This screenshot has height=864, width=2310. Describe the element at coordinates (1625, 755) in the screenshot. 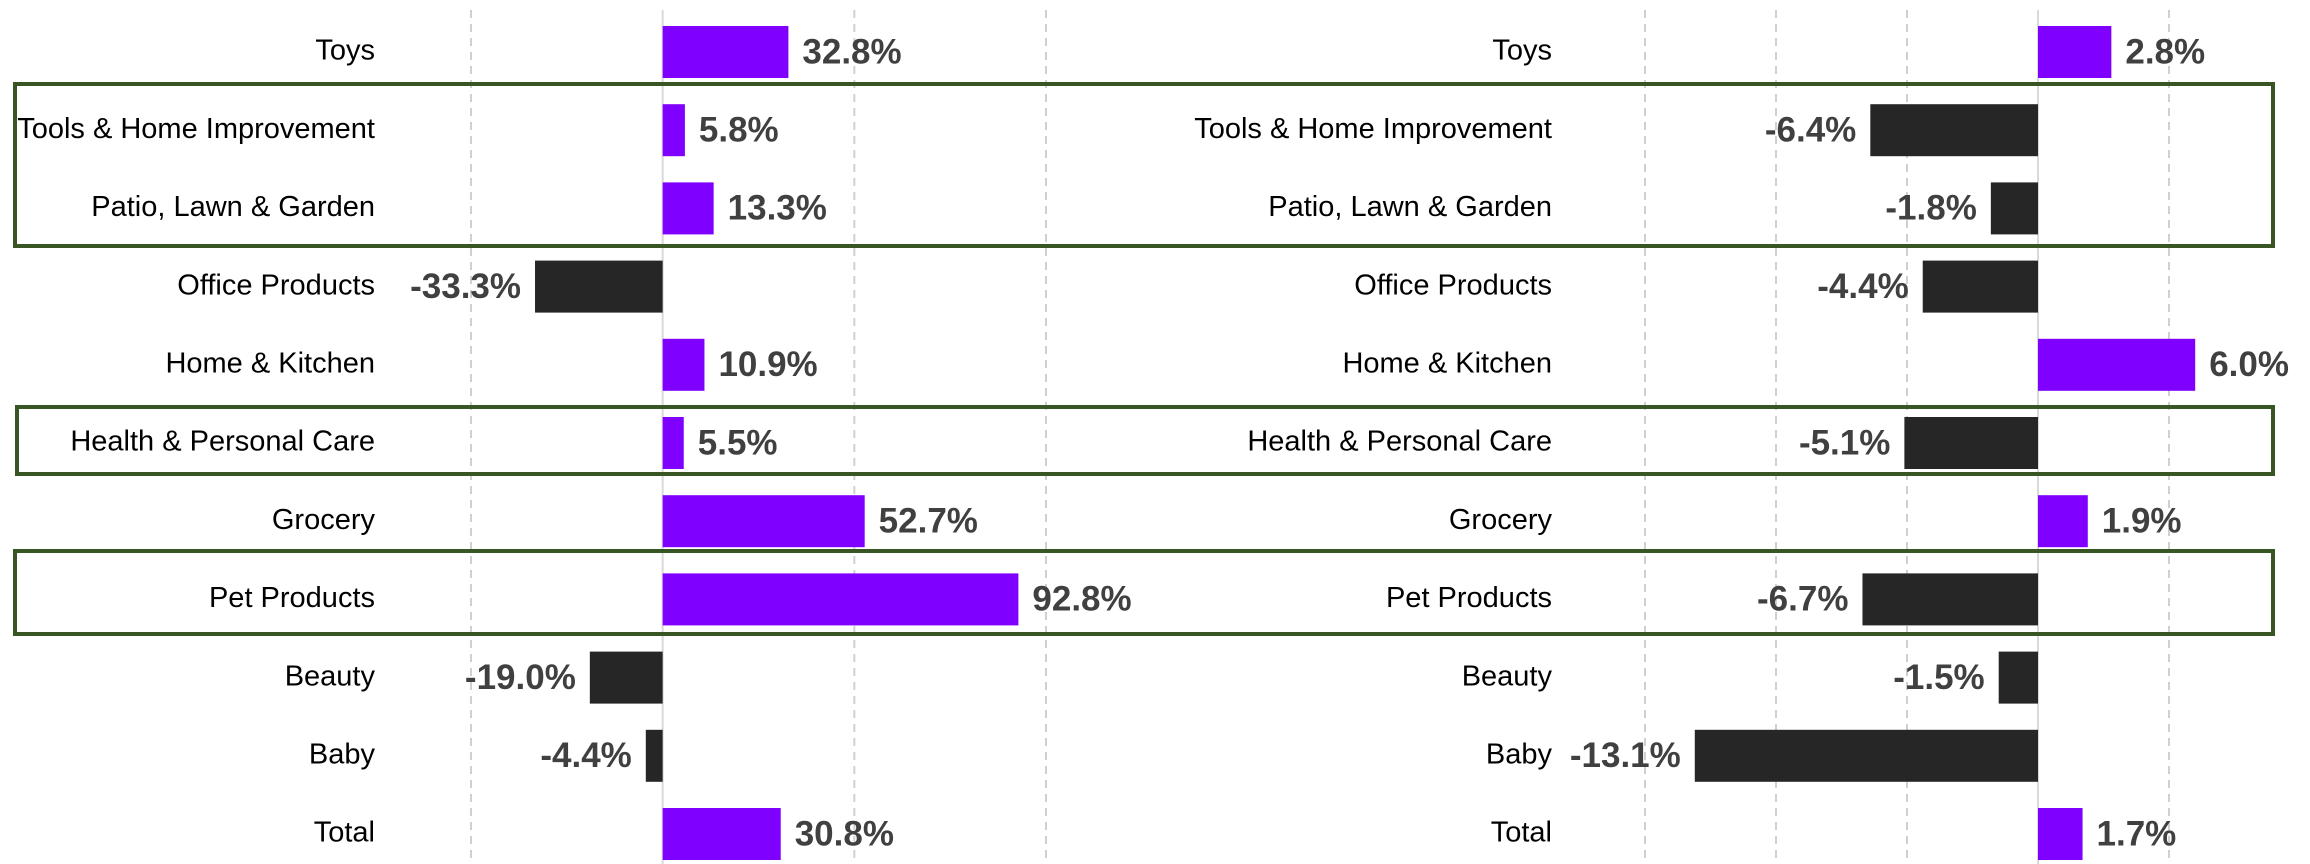

I see `value-label: -13.1%` at that location.